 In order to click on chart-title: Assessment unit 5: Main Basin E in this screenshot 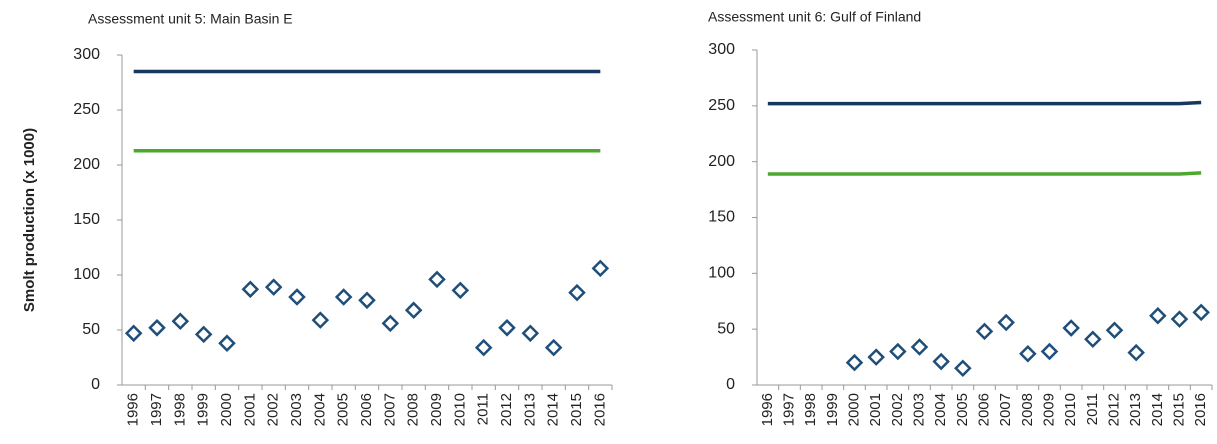, I will do `click(190, 19)`.